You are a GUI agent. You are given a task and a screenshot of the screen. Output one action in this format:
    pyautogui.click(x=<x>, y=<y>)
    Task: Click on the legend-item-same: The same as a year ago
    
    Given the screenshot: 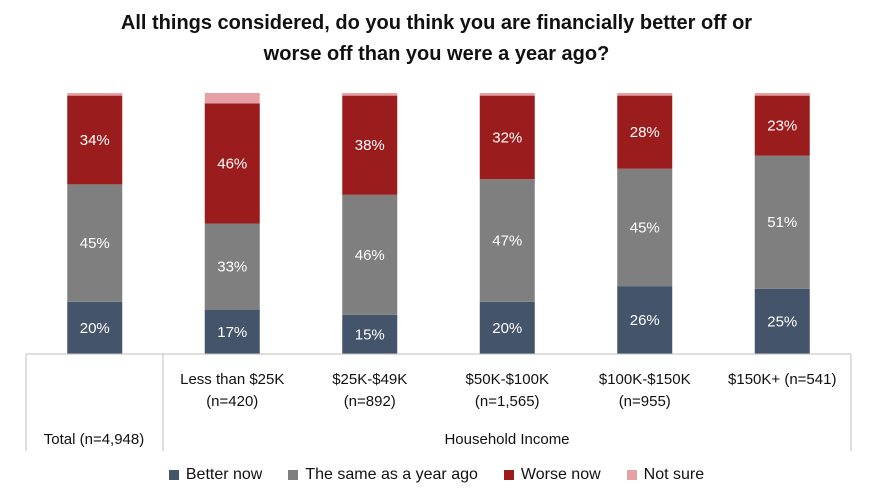 What is the action you would take?
    pyautogui.click(x=383, y=475)
    